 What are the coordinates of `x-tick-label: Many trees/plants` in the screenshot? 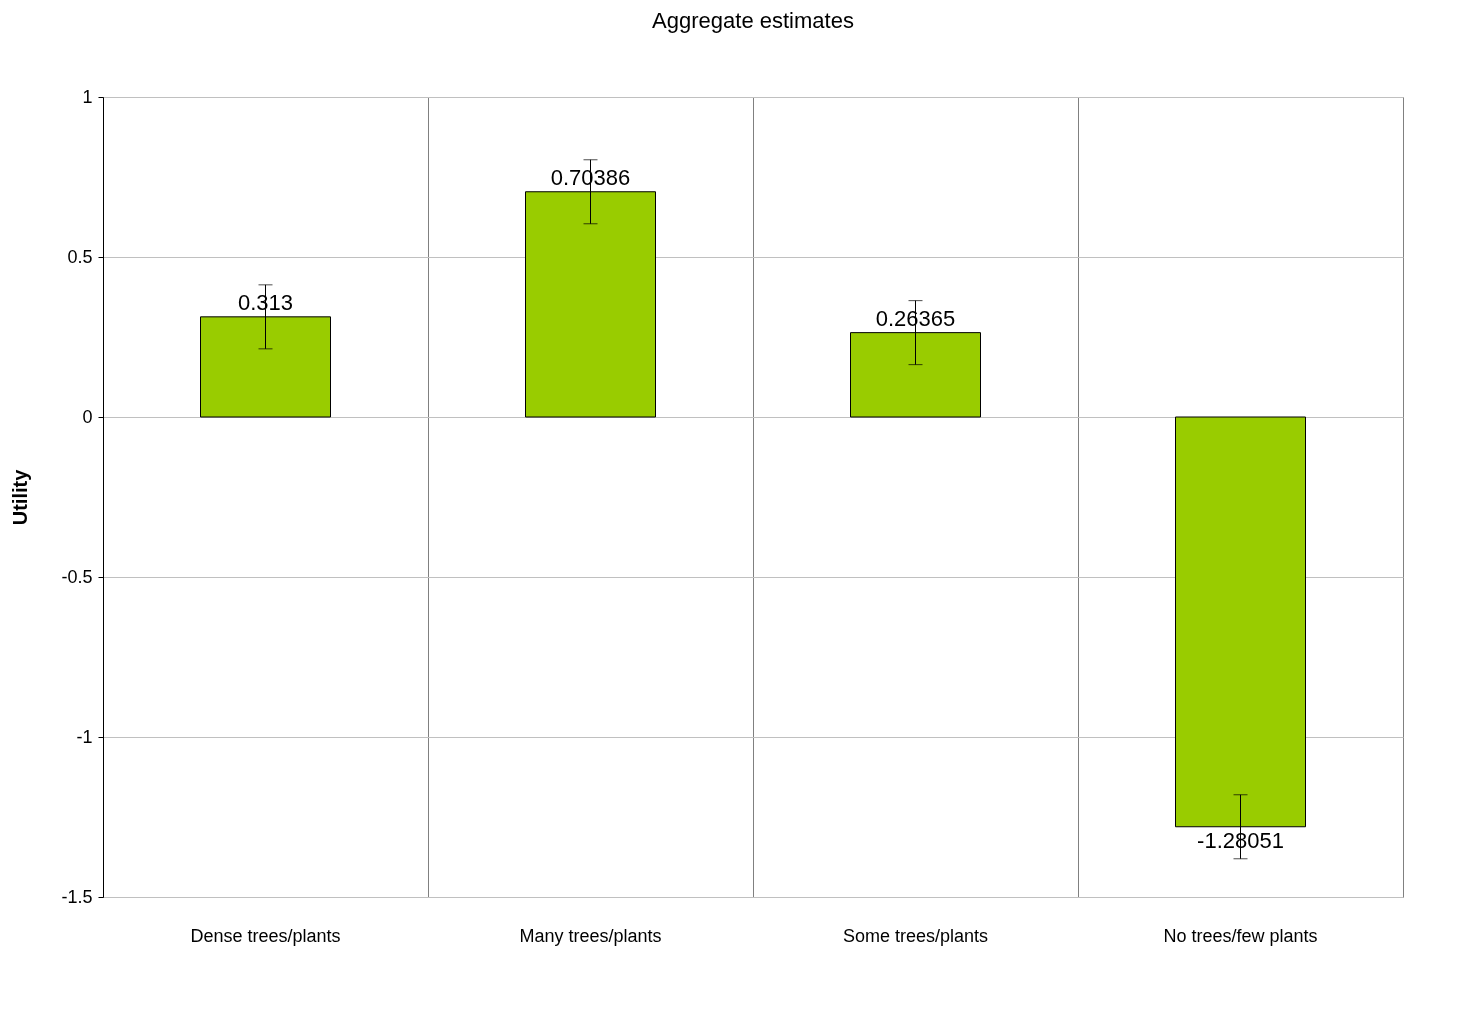 It's located at (590, 935).